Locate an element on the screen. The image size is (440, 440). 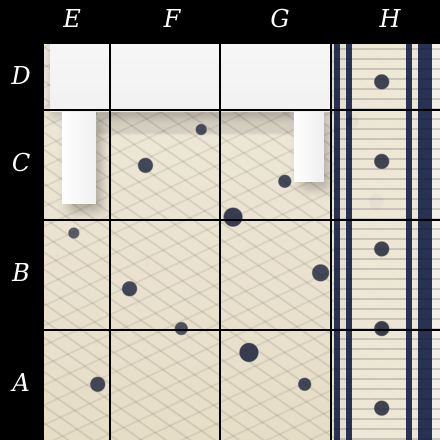
row-label-c: C is located at coordinates (21, 163).